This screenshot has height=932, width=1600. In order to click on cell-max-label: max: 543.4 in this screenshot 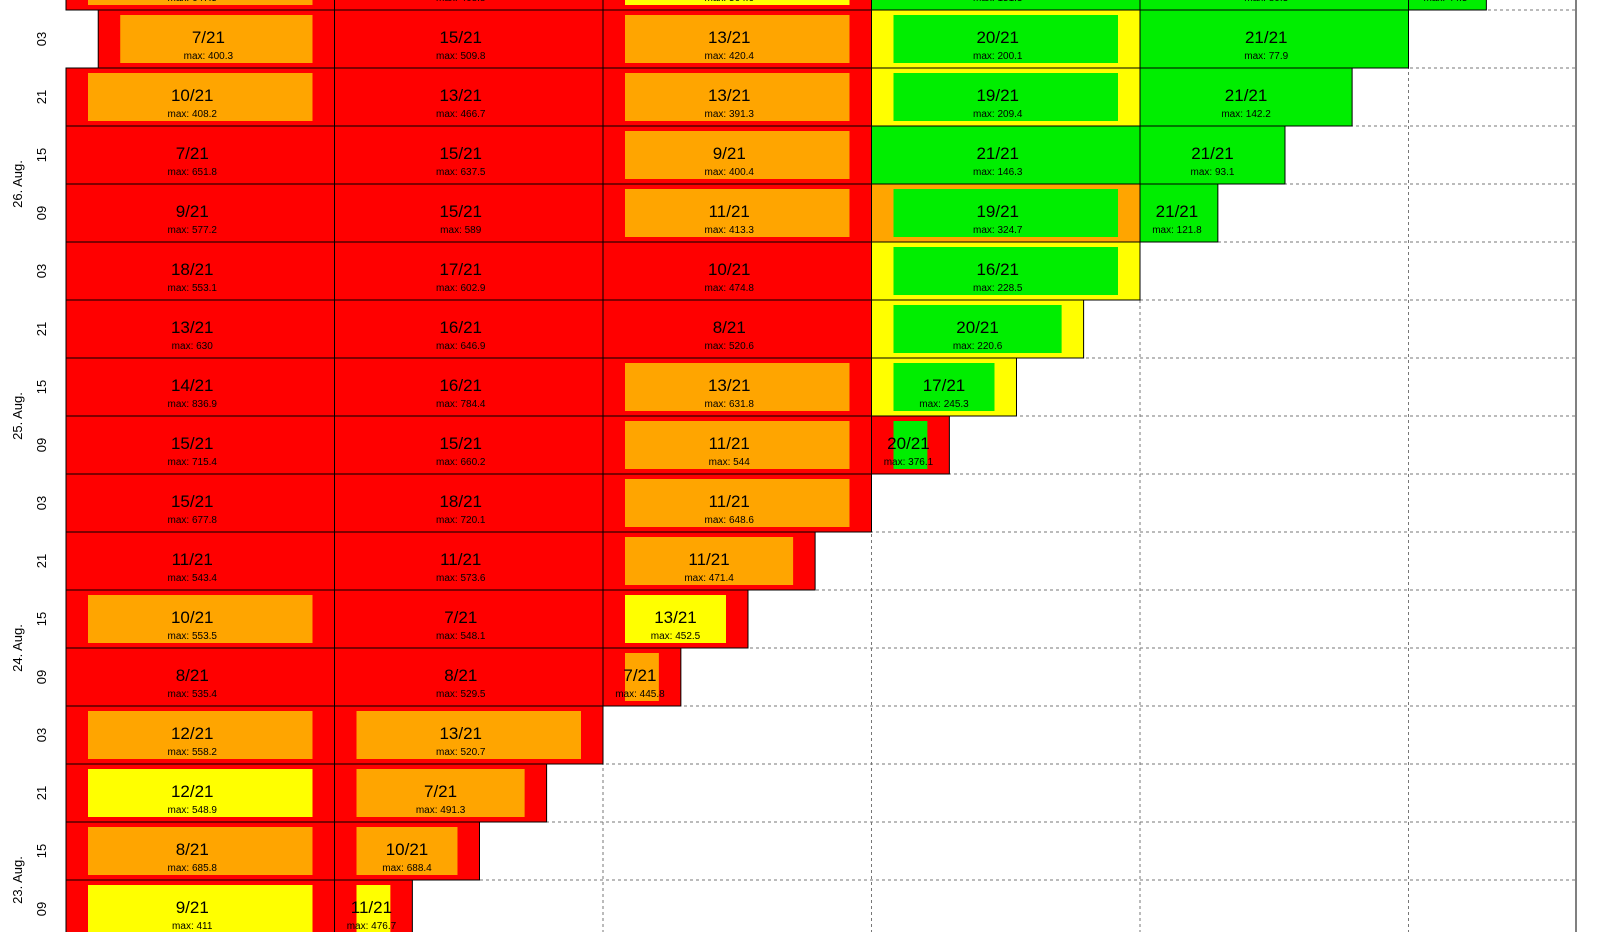, I will do `click(193, 578)`.